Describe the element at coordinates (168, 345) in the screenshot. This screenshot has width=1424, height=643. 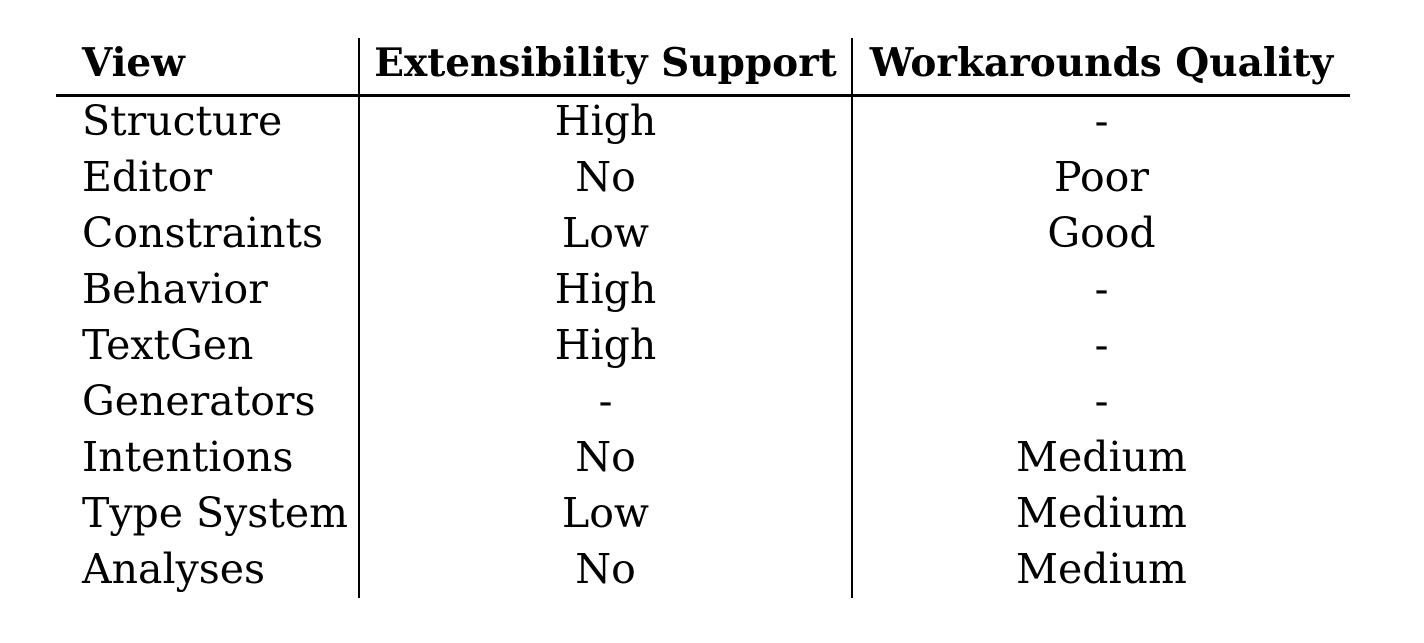
I see `cell-view: TextGen` at that location.